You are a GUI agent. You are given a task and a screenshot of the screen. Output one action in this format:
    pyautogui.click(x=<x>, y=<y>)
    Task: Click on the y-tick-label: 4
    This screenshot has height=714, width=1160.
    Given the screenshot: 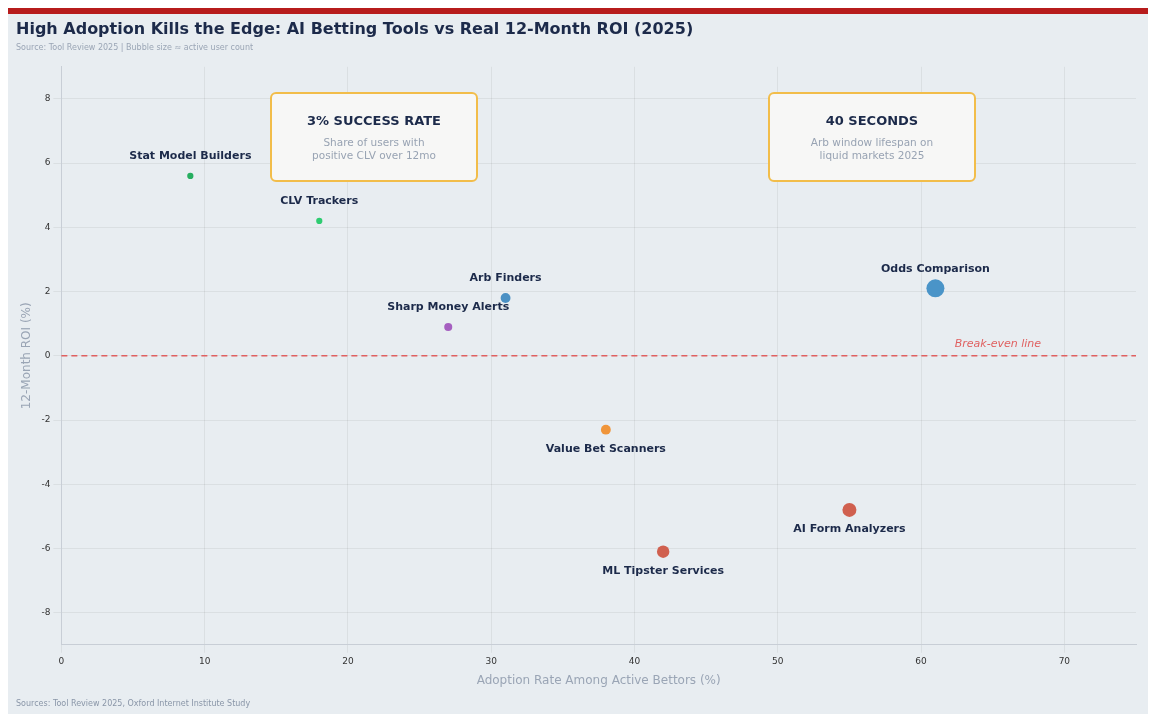 What is the action you would take?
    pyautogui.click(x=47, y=226)
    